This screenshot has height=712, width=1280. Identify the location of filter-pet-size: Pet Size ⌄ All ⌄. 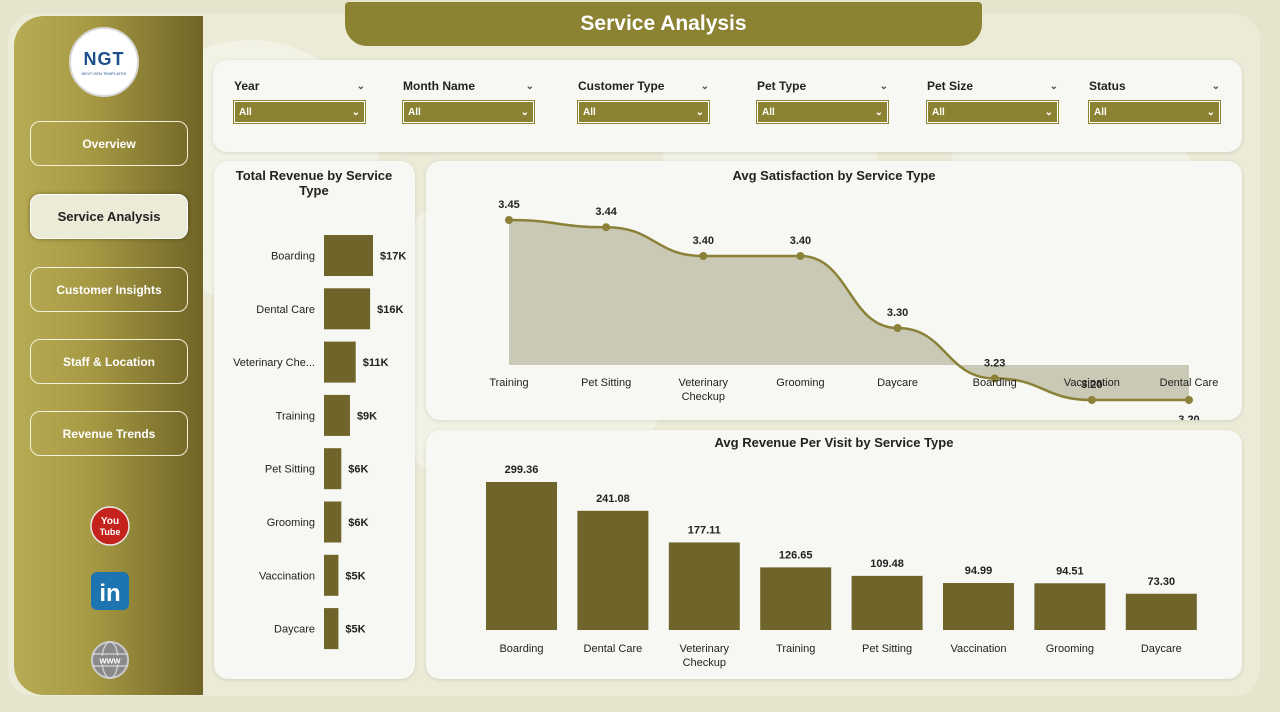
(992, 100).